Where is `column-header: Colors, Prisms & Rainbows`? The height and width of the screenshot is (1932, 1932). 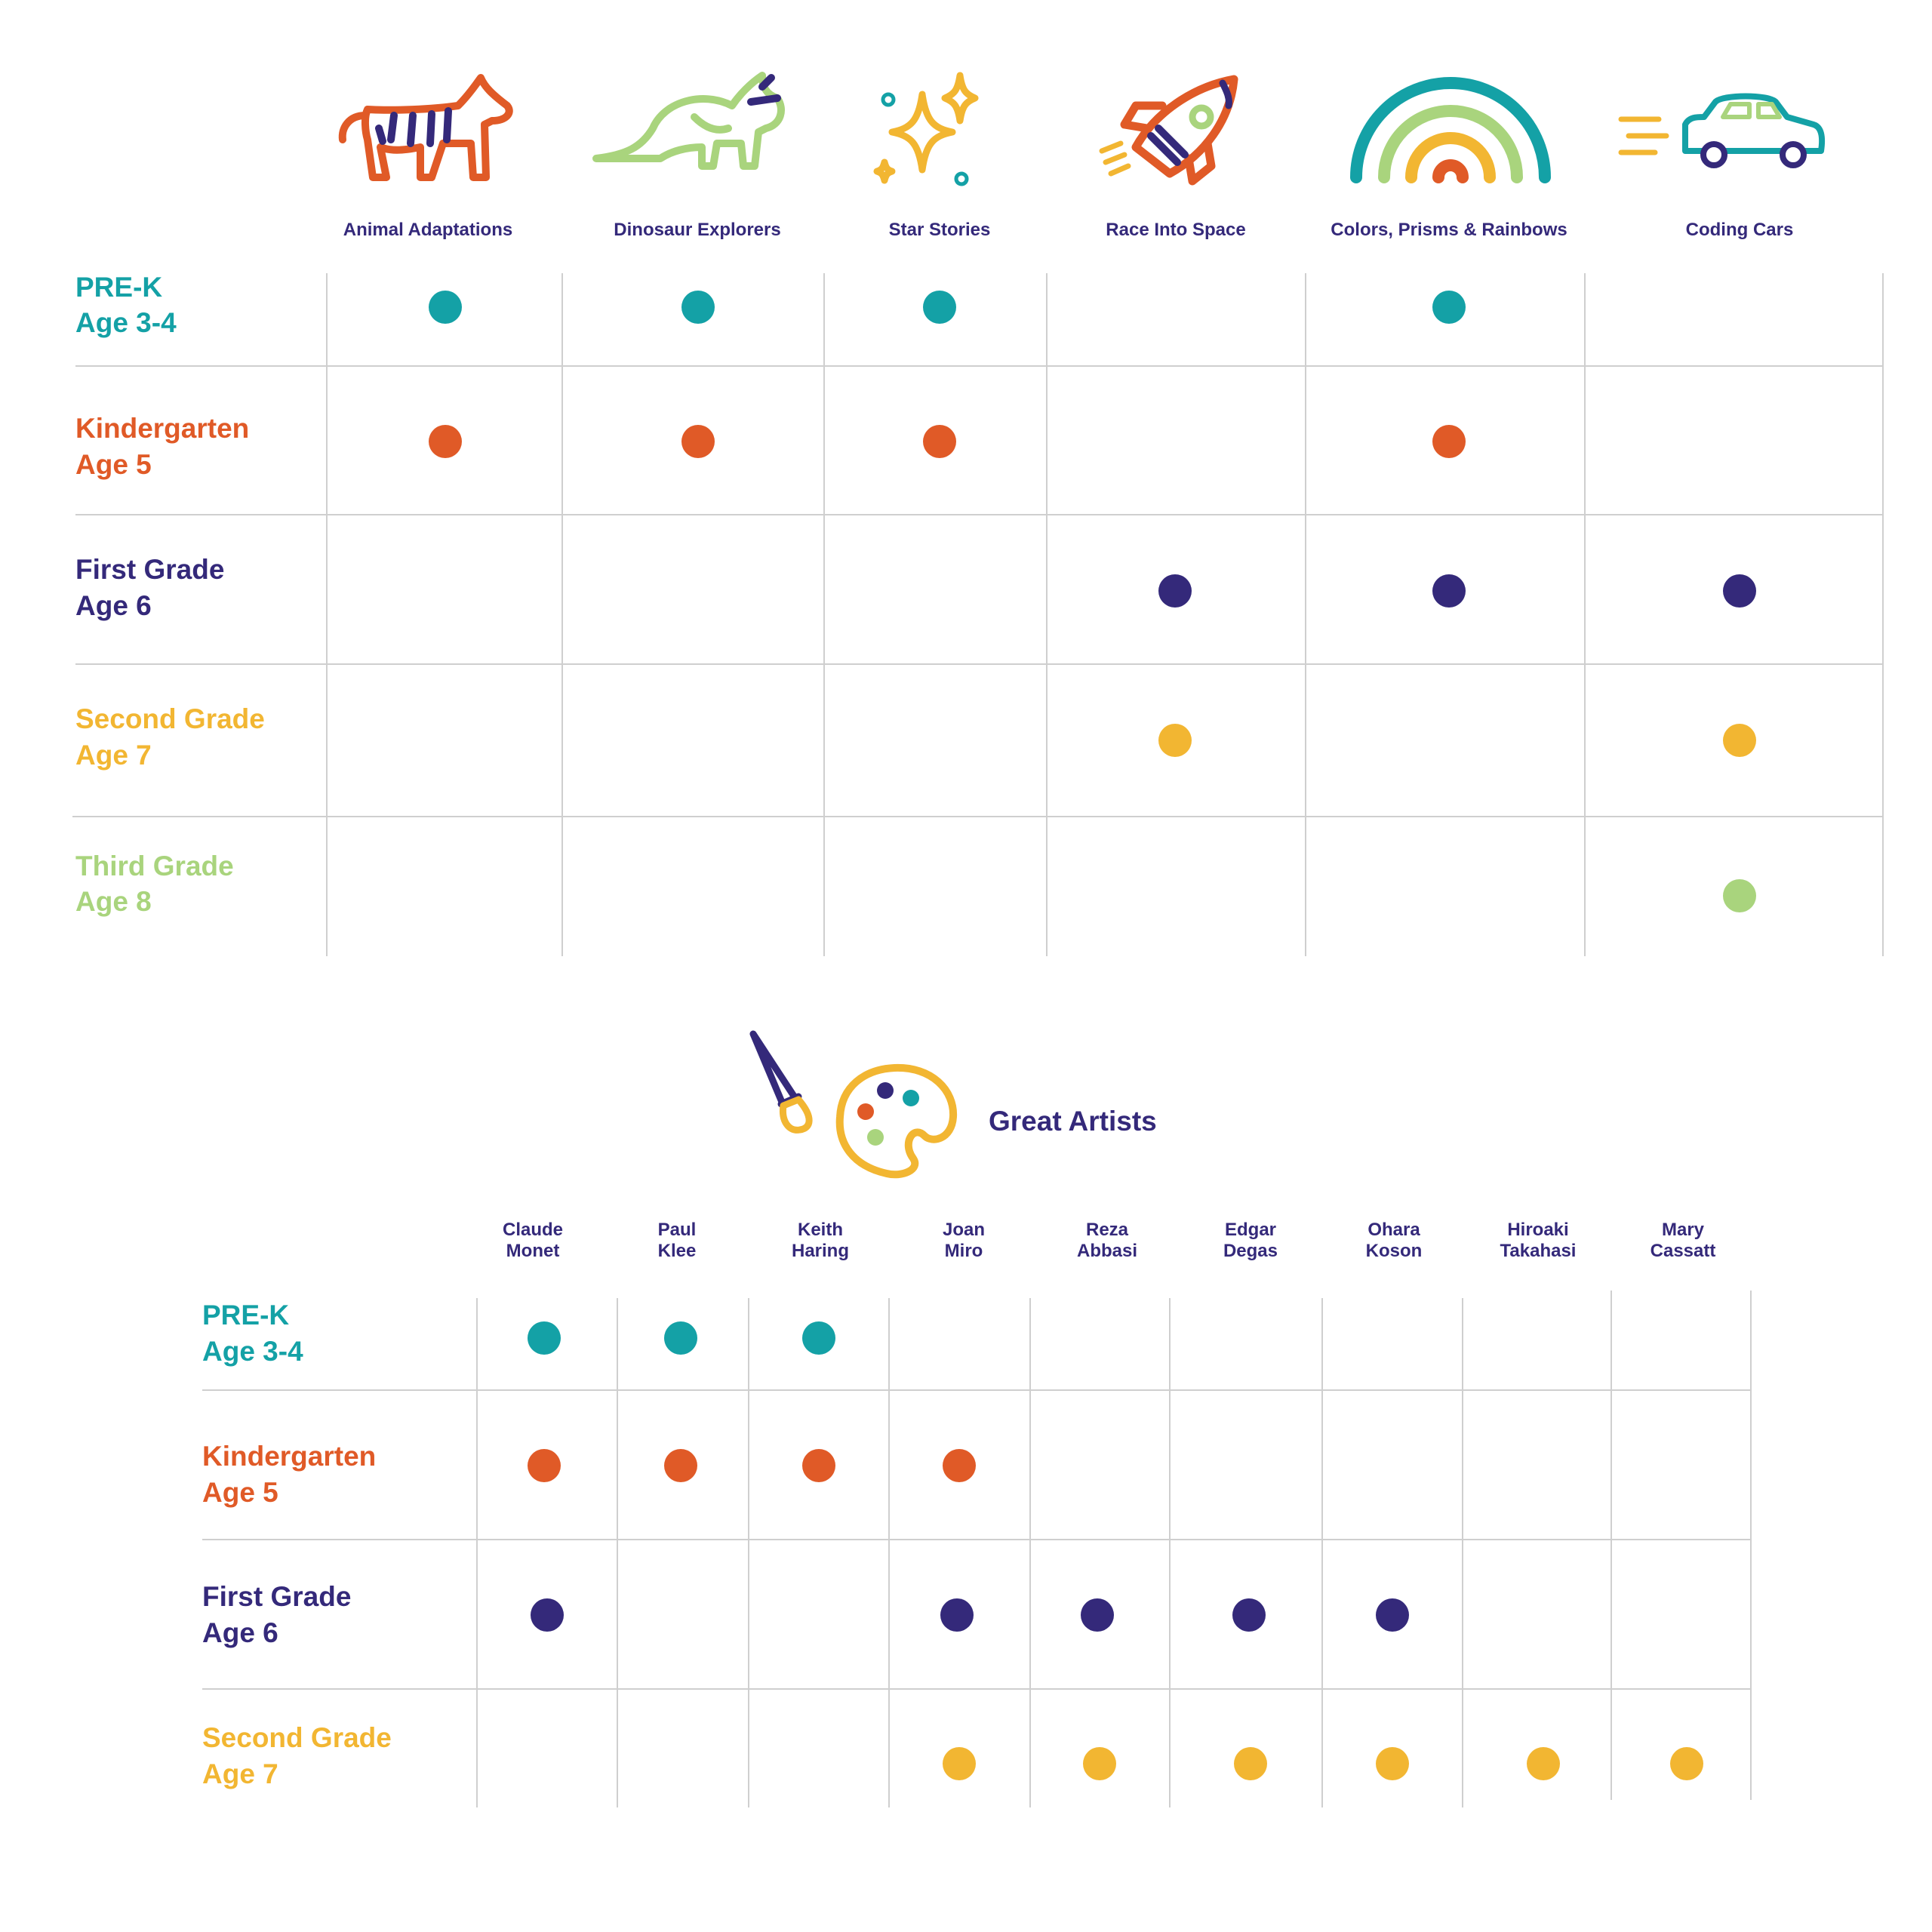 column-header: Colors, Prisms & Rainbows is located at coordinates (1449, 230).